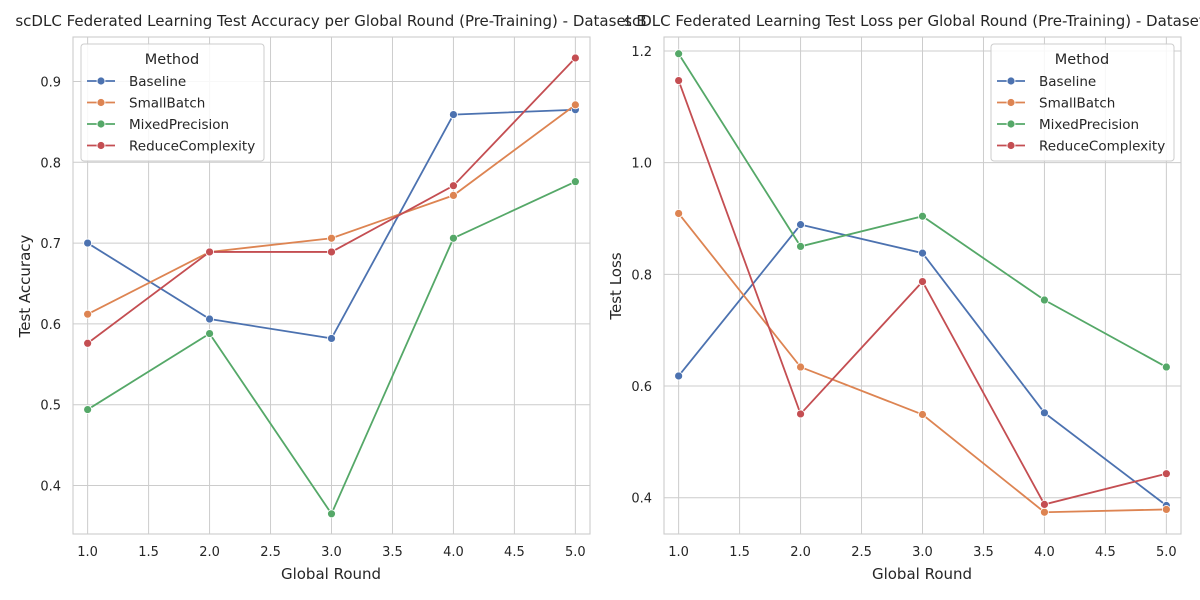 This screenshot has height=600, width=1200. What do you see at coordinates (922, 574) in the screenshot?
I see `x-axis-label: Global Round` at bounding box center [922, 574].